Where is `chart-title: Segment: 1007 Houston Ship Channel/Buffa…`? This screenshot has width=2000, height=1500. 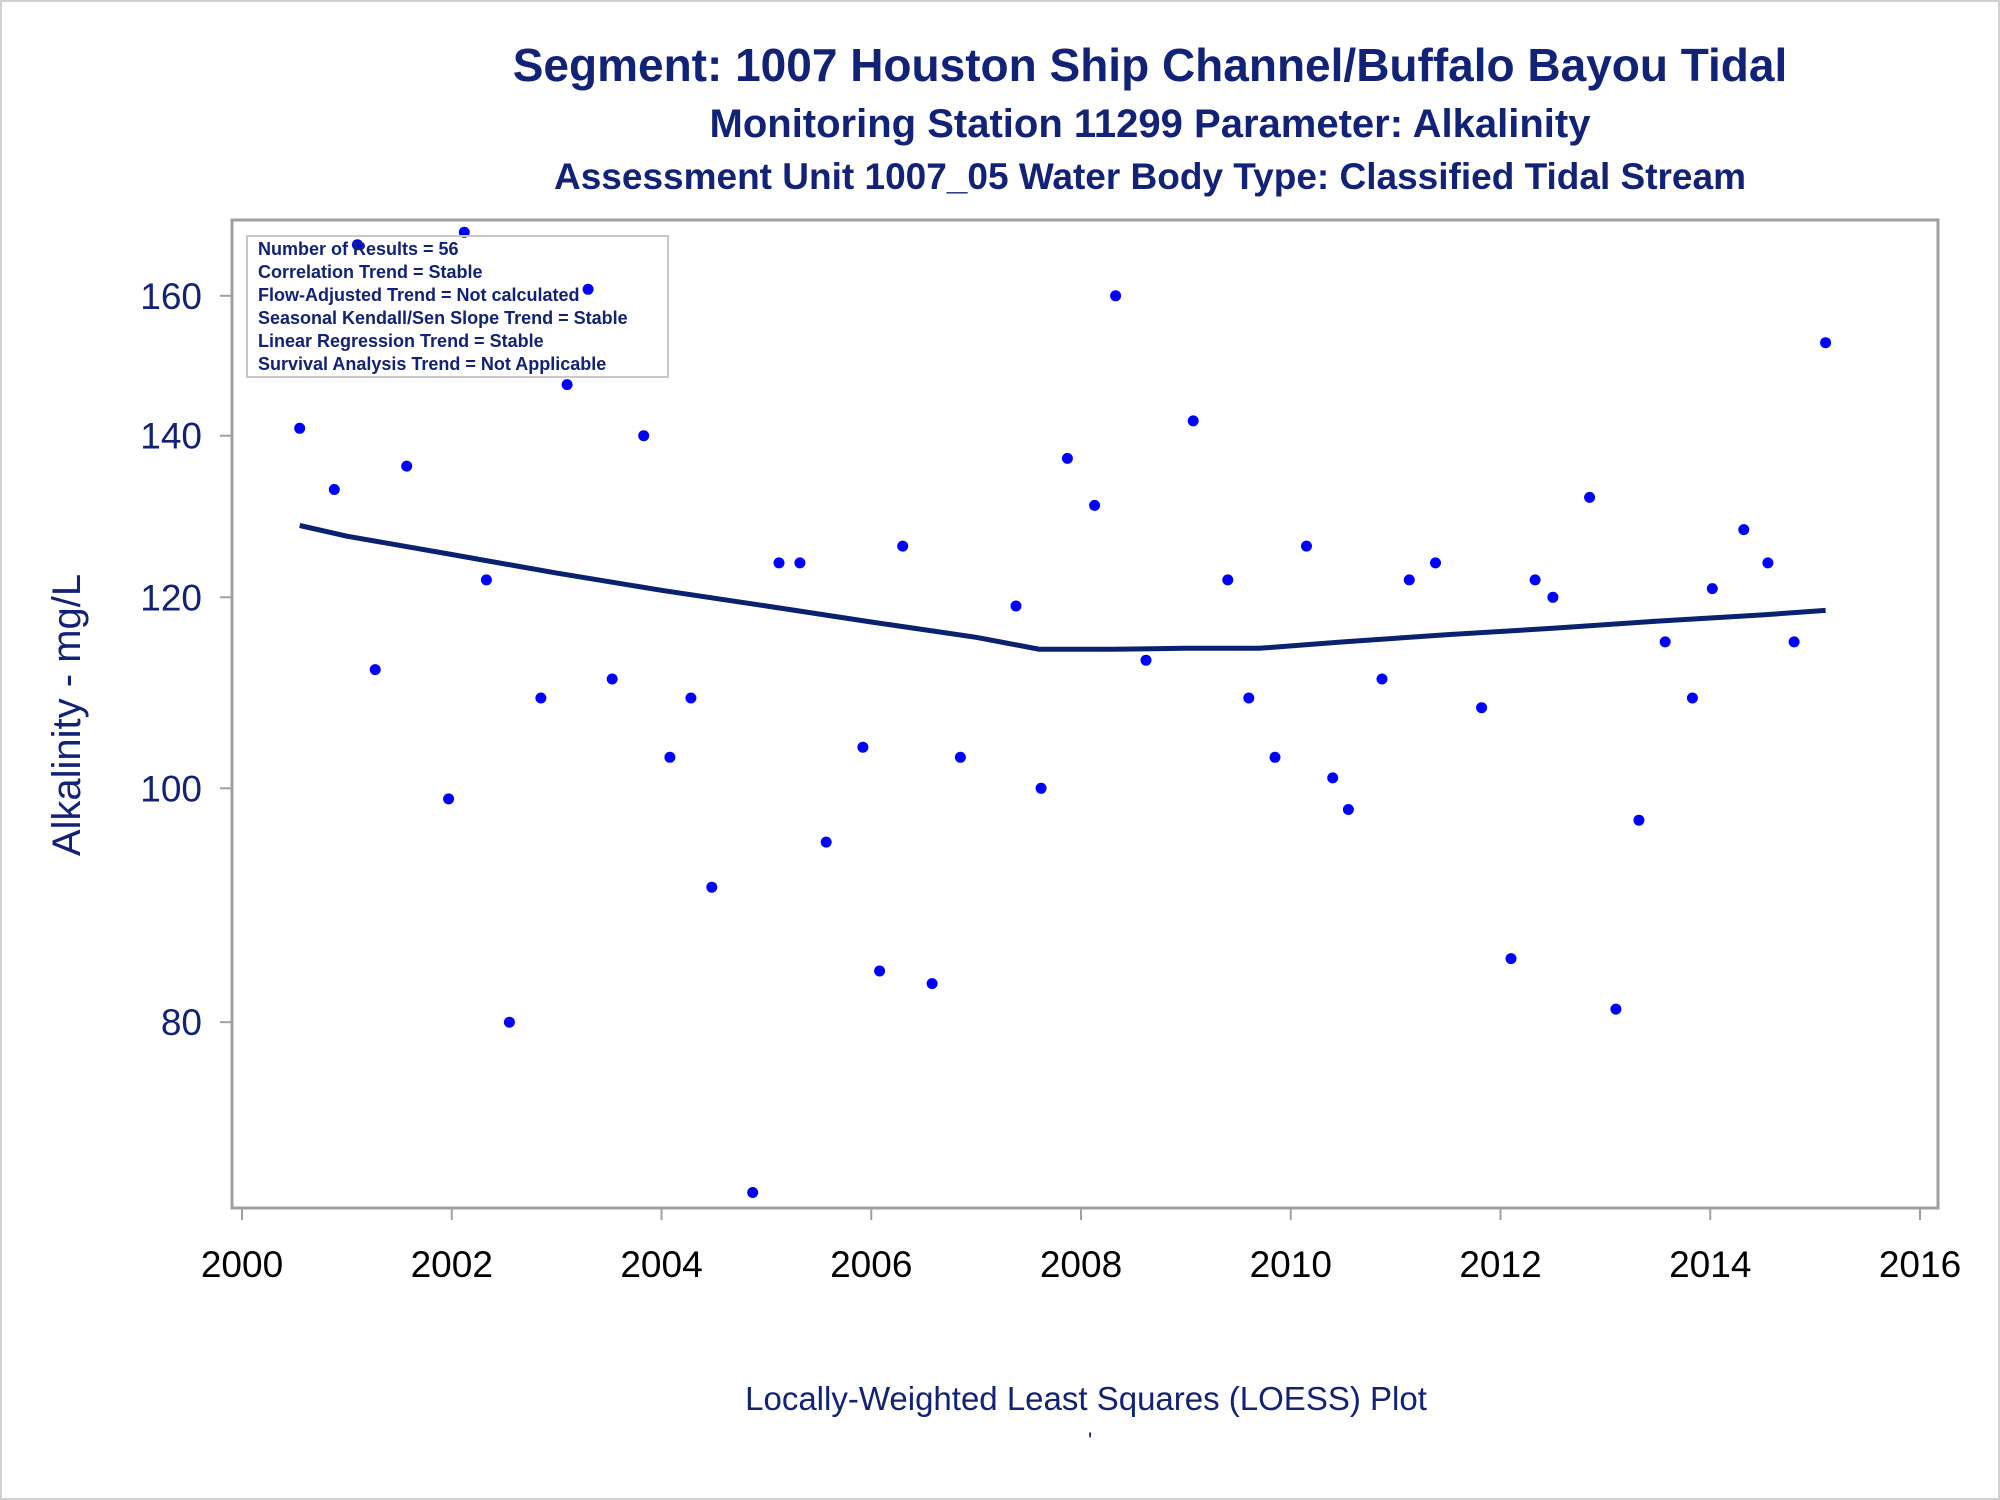 chart-title: Segment: 1007 Houston Ship Channel/Buffa… is located at coordinates (1150, 65).